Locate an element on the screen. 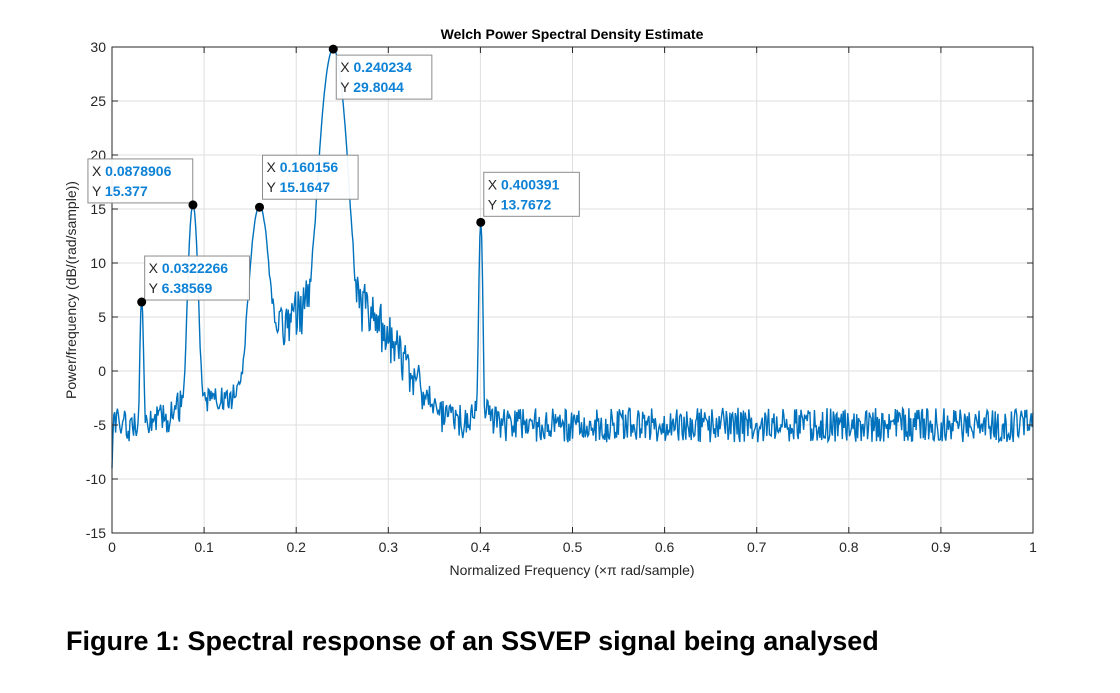  x-tick-label: 0 is located at coordinates (112, 547).